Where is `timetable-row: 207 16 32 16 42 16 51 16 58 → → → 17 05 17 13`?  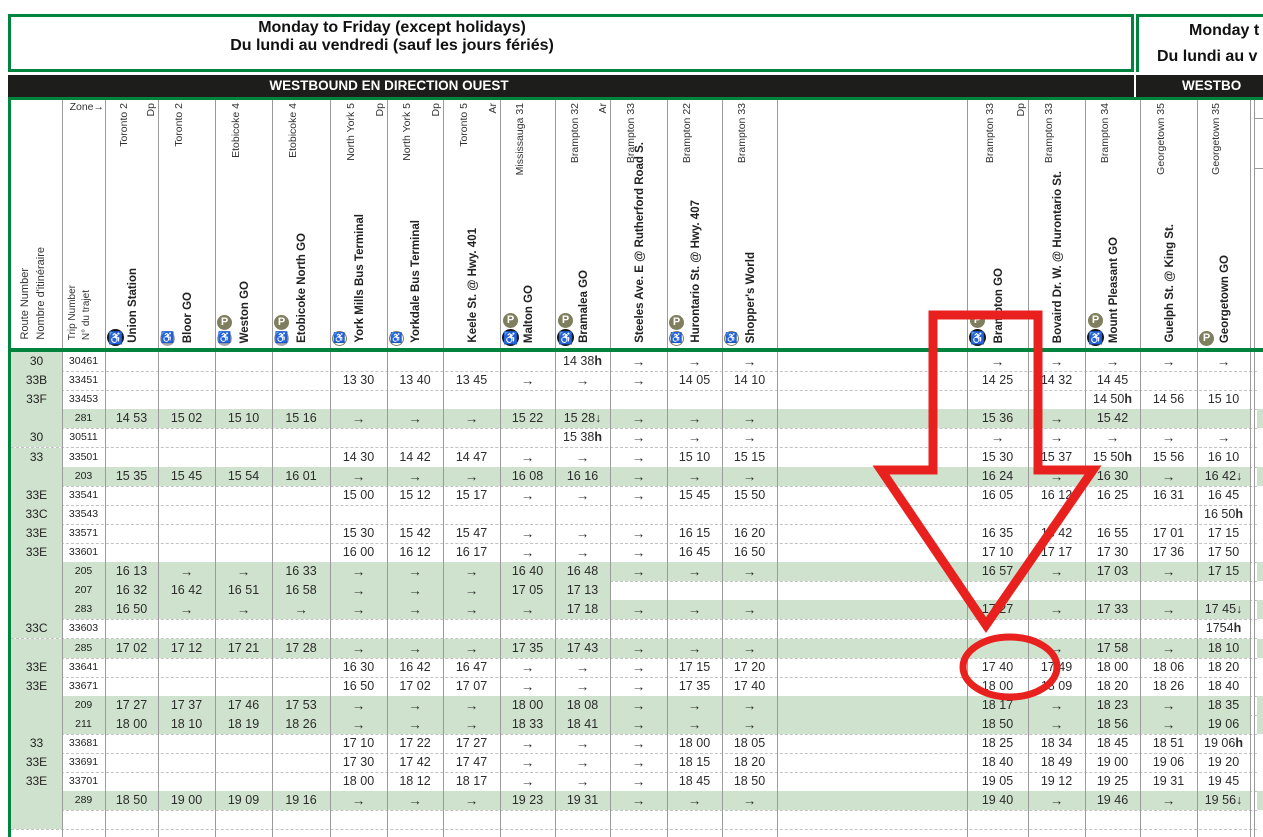
timetable-row: 207 16 32 16 42 16 51 16 58 → → → 17 05 17 13 is located at coordinates (634, 591).